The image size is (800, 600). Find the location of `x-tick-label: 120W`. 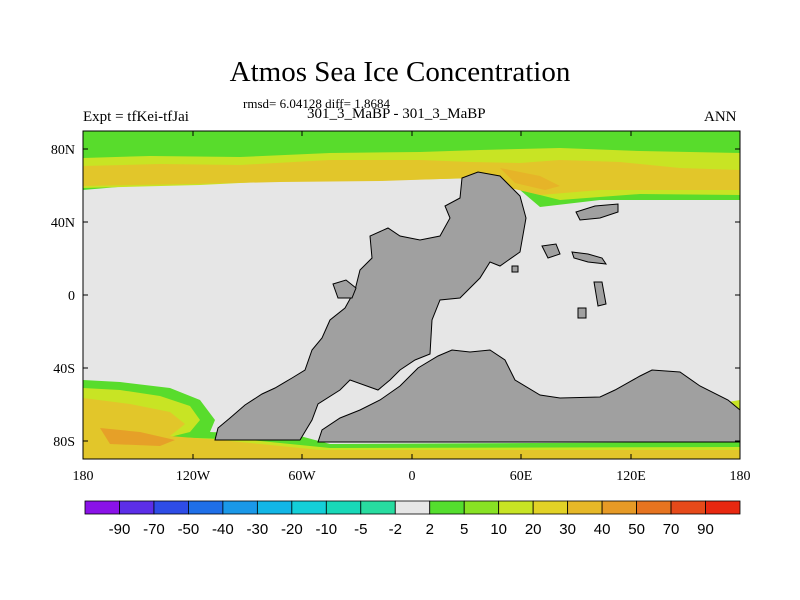

x-tick-label: 120W is located at coordinates (193, 476).